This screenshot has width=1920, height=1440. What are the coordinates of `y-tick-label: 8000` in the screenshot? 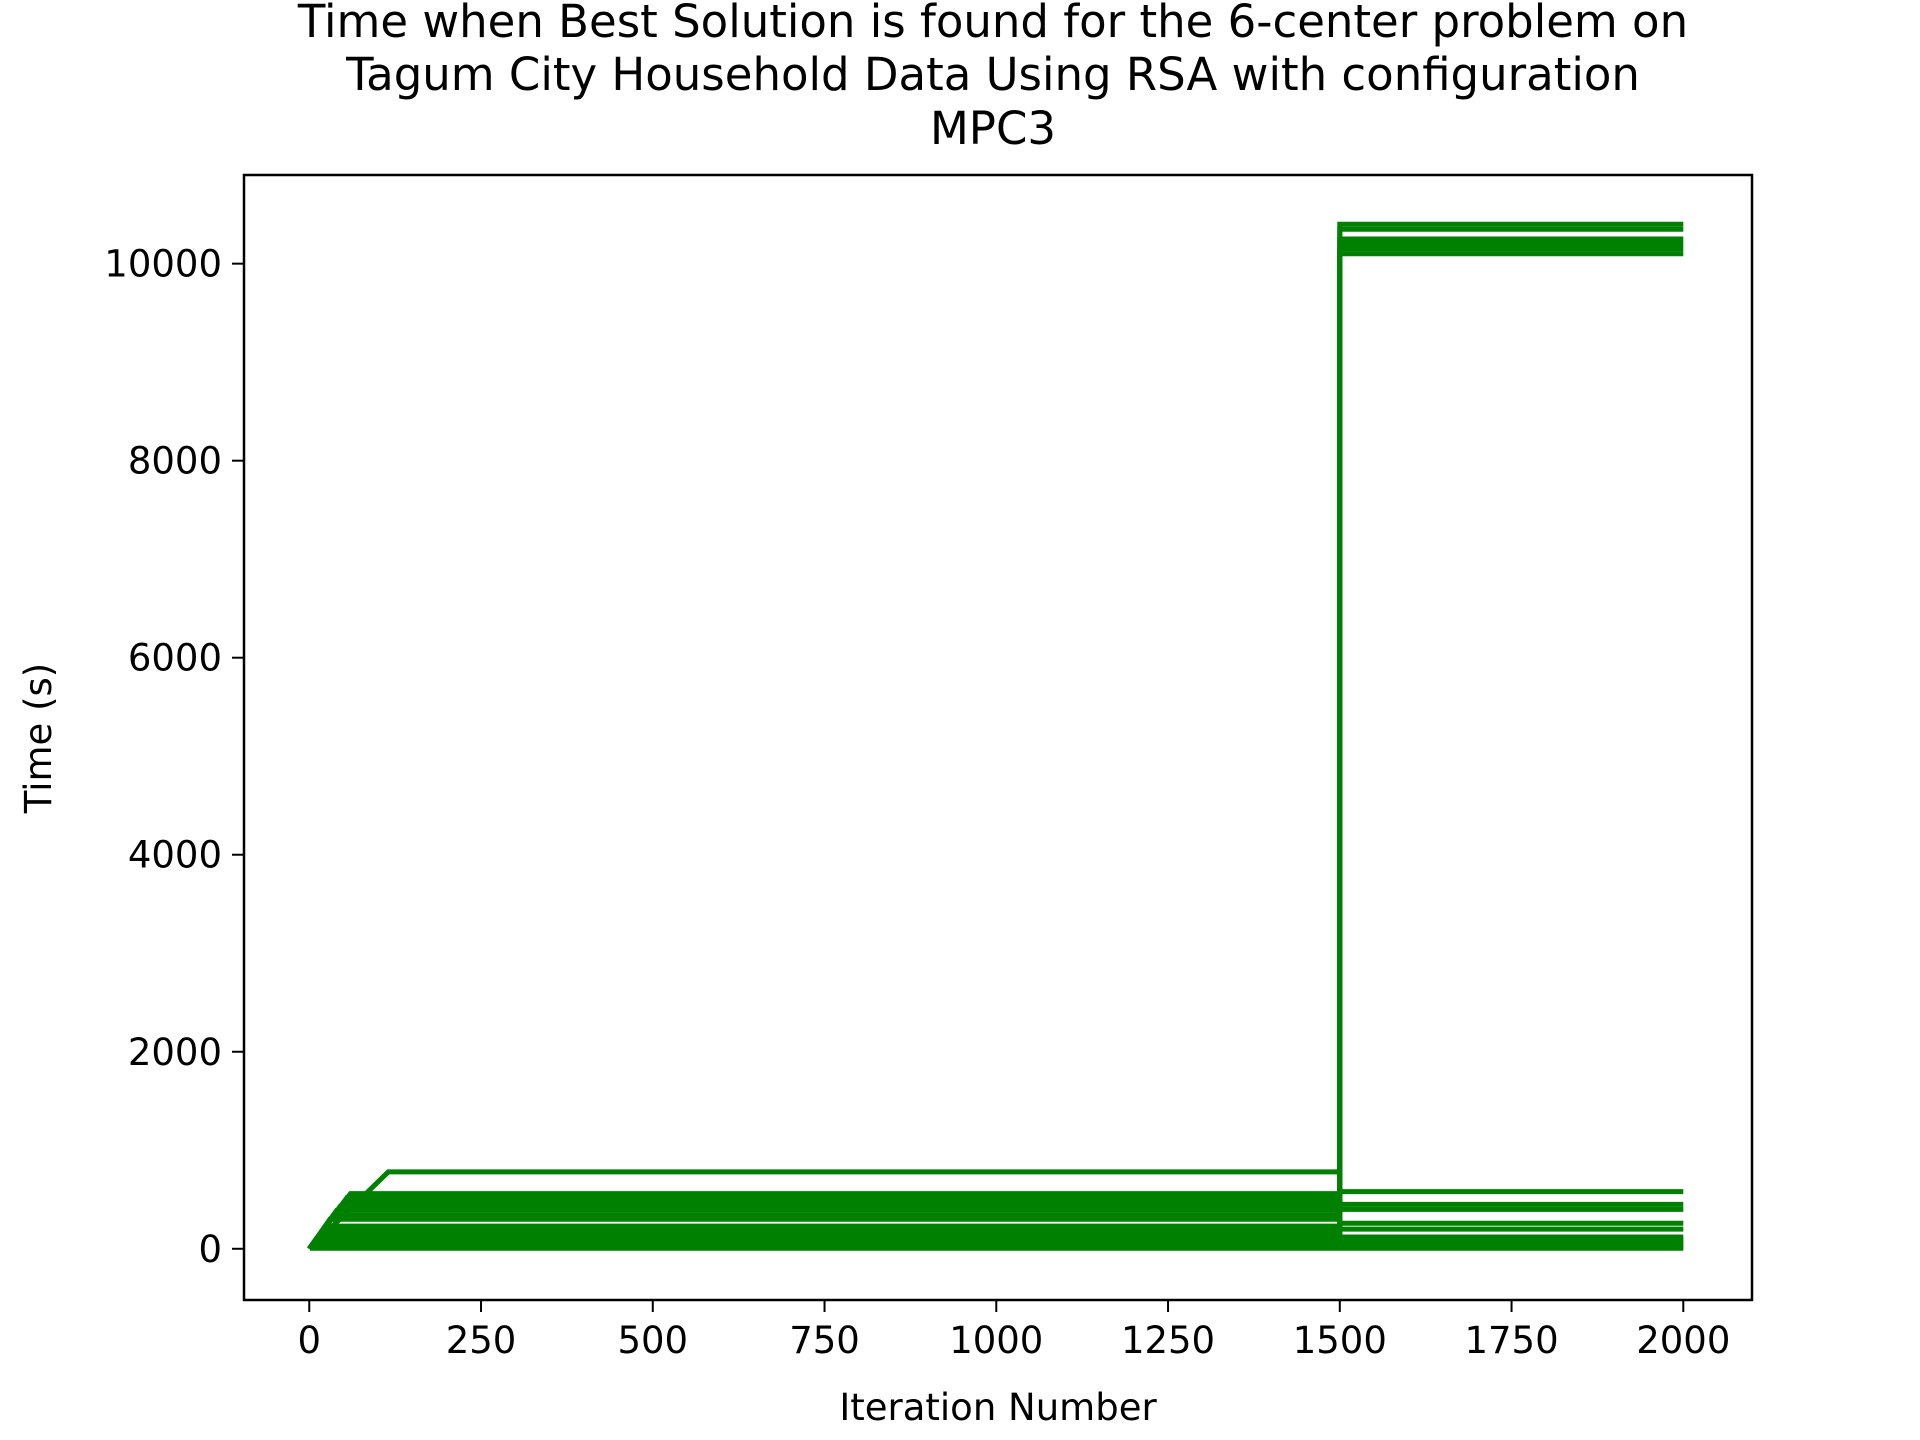 It's located at (175, 461).